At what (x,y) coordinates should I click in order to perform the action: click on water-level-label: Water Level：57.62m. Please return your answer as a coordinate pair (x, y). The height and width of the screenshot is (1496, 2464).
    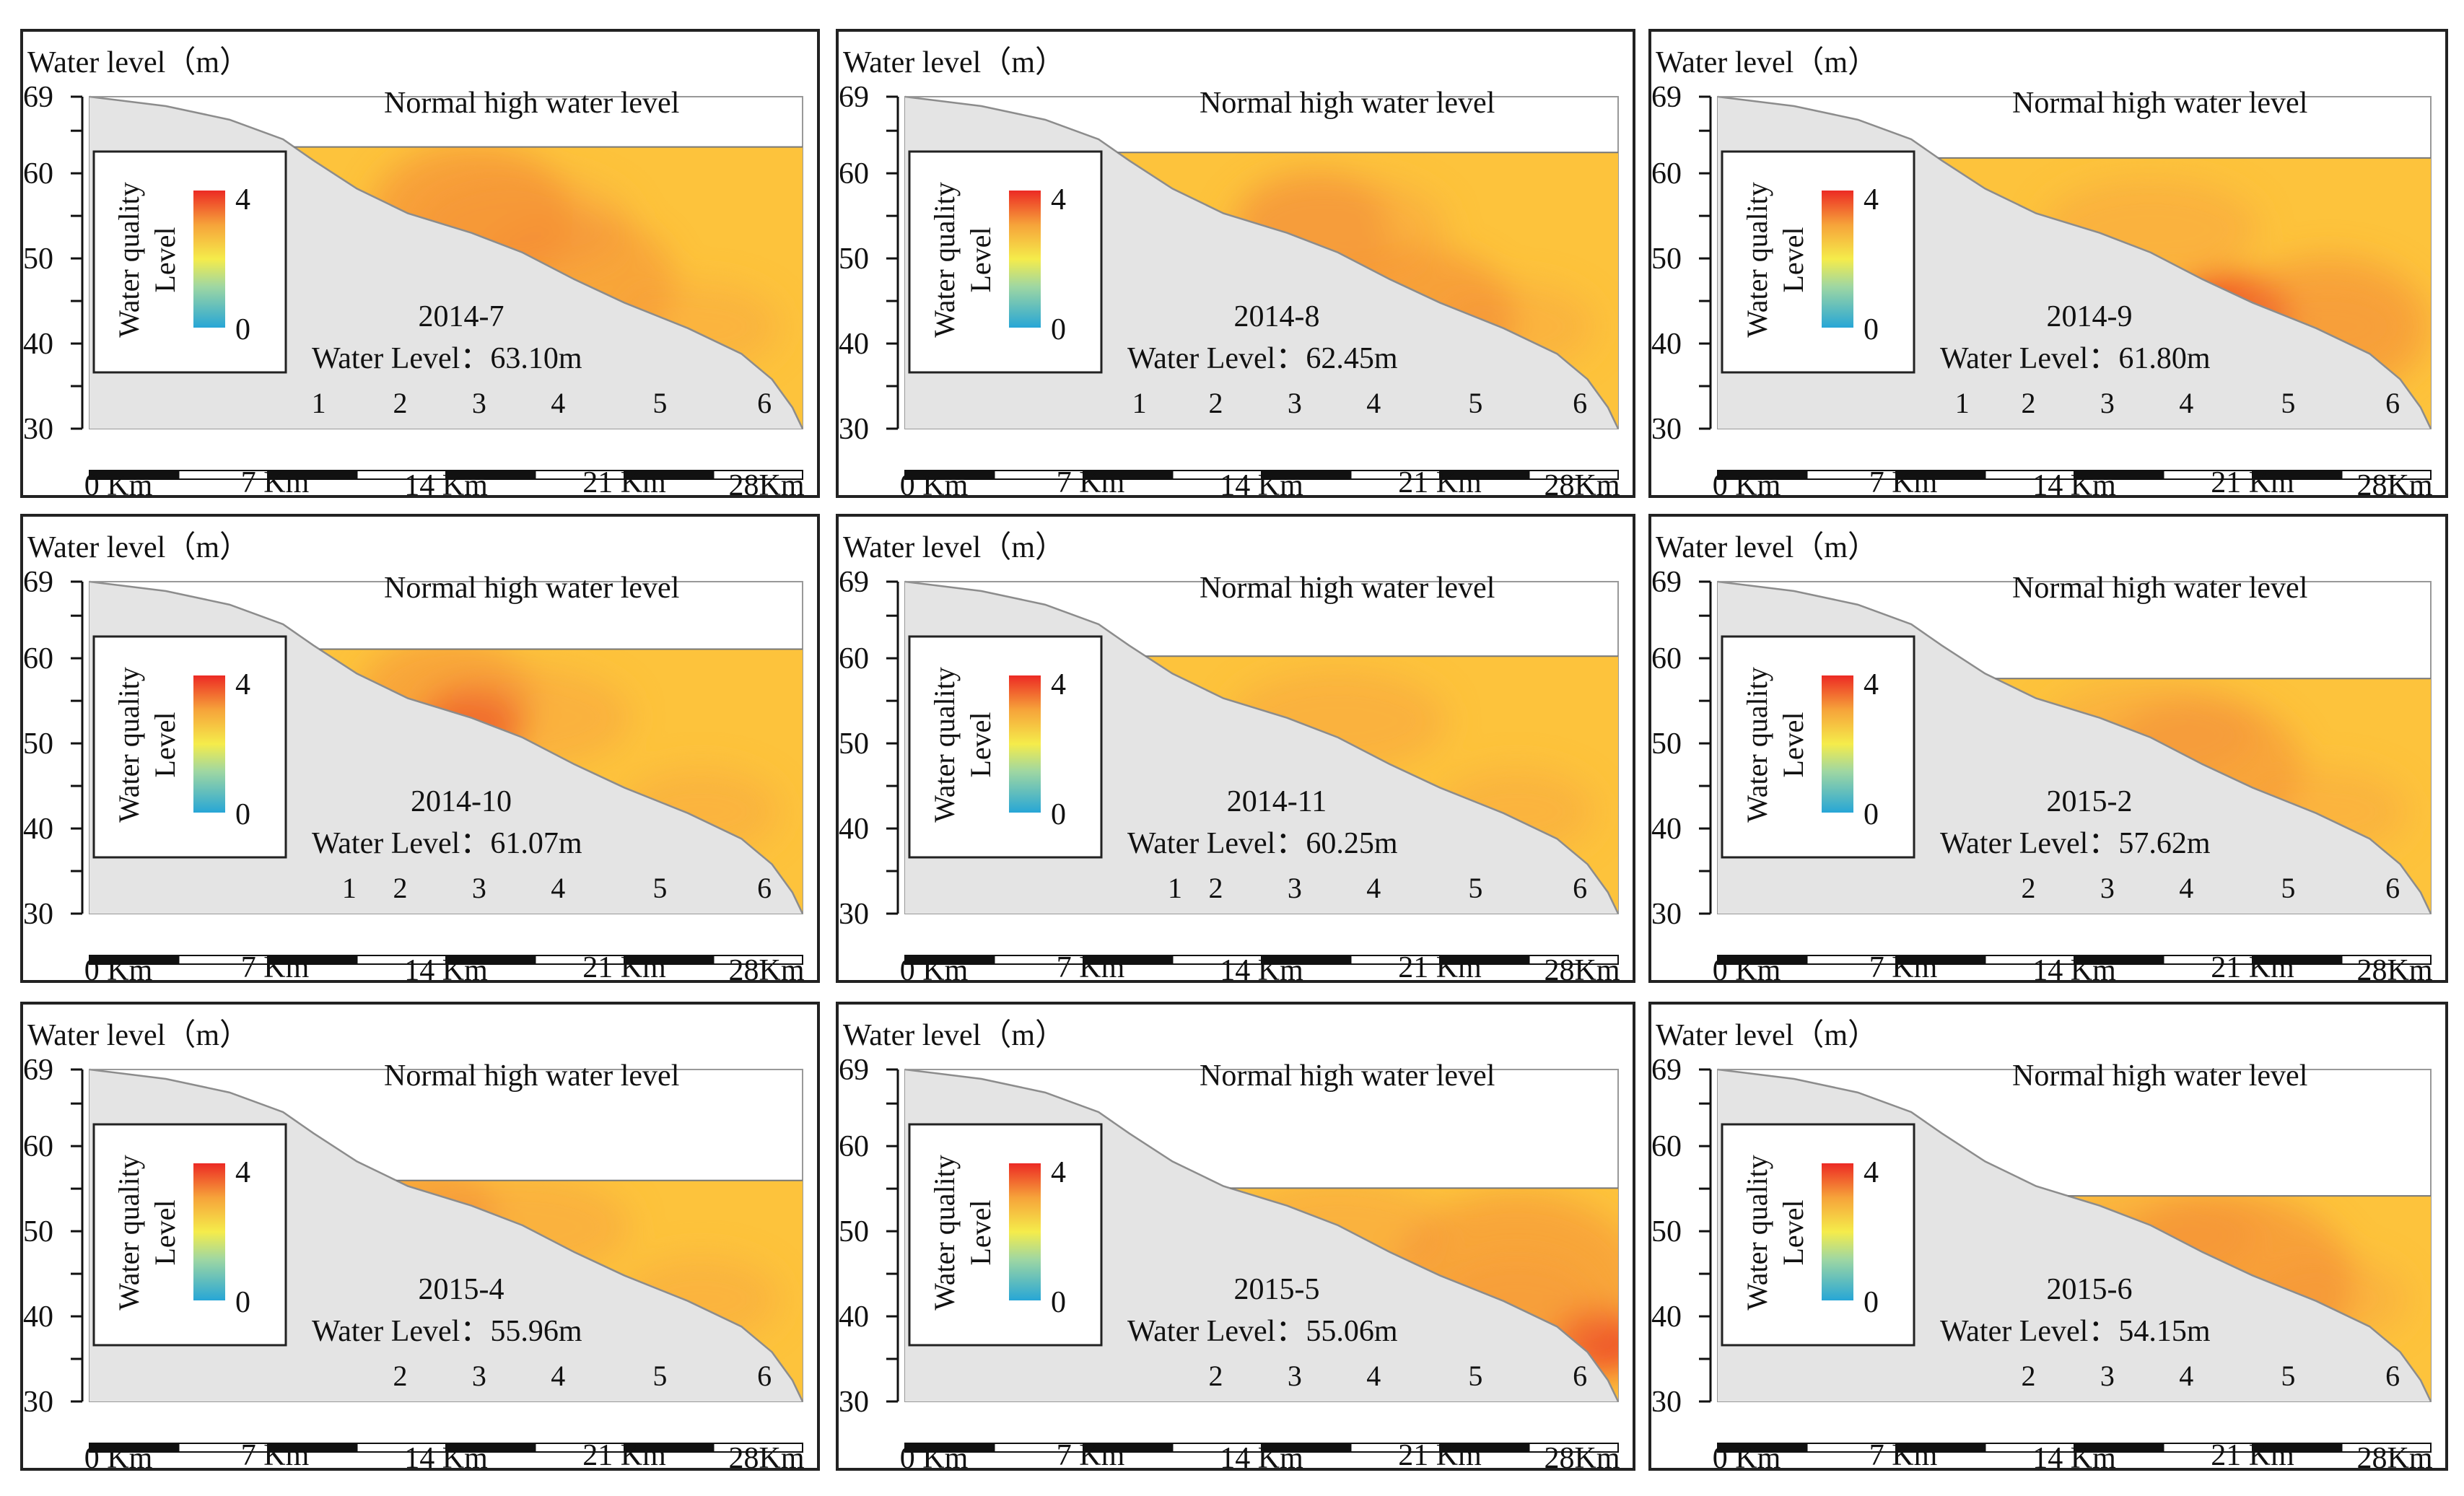
    Looking at the image, I should click on (2075, 843).